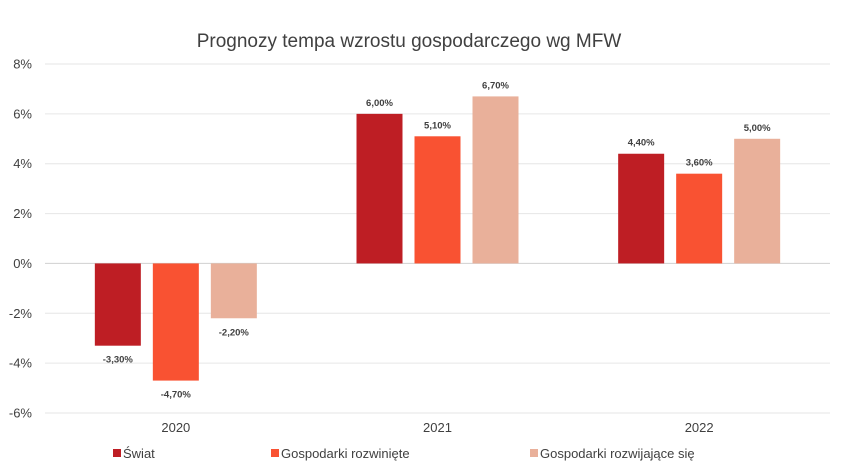  I want to click on legend-label: Świat, so click(139, 453).